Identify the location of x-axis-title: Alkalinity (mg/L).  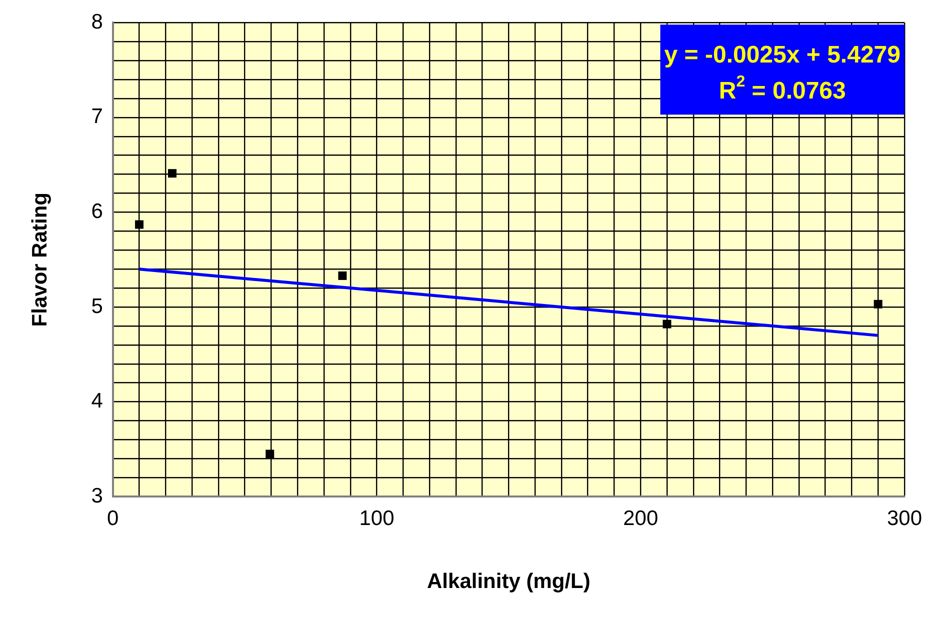
(508, 582).